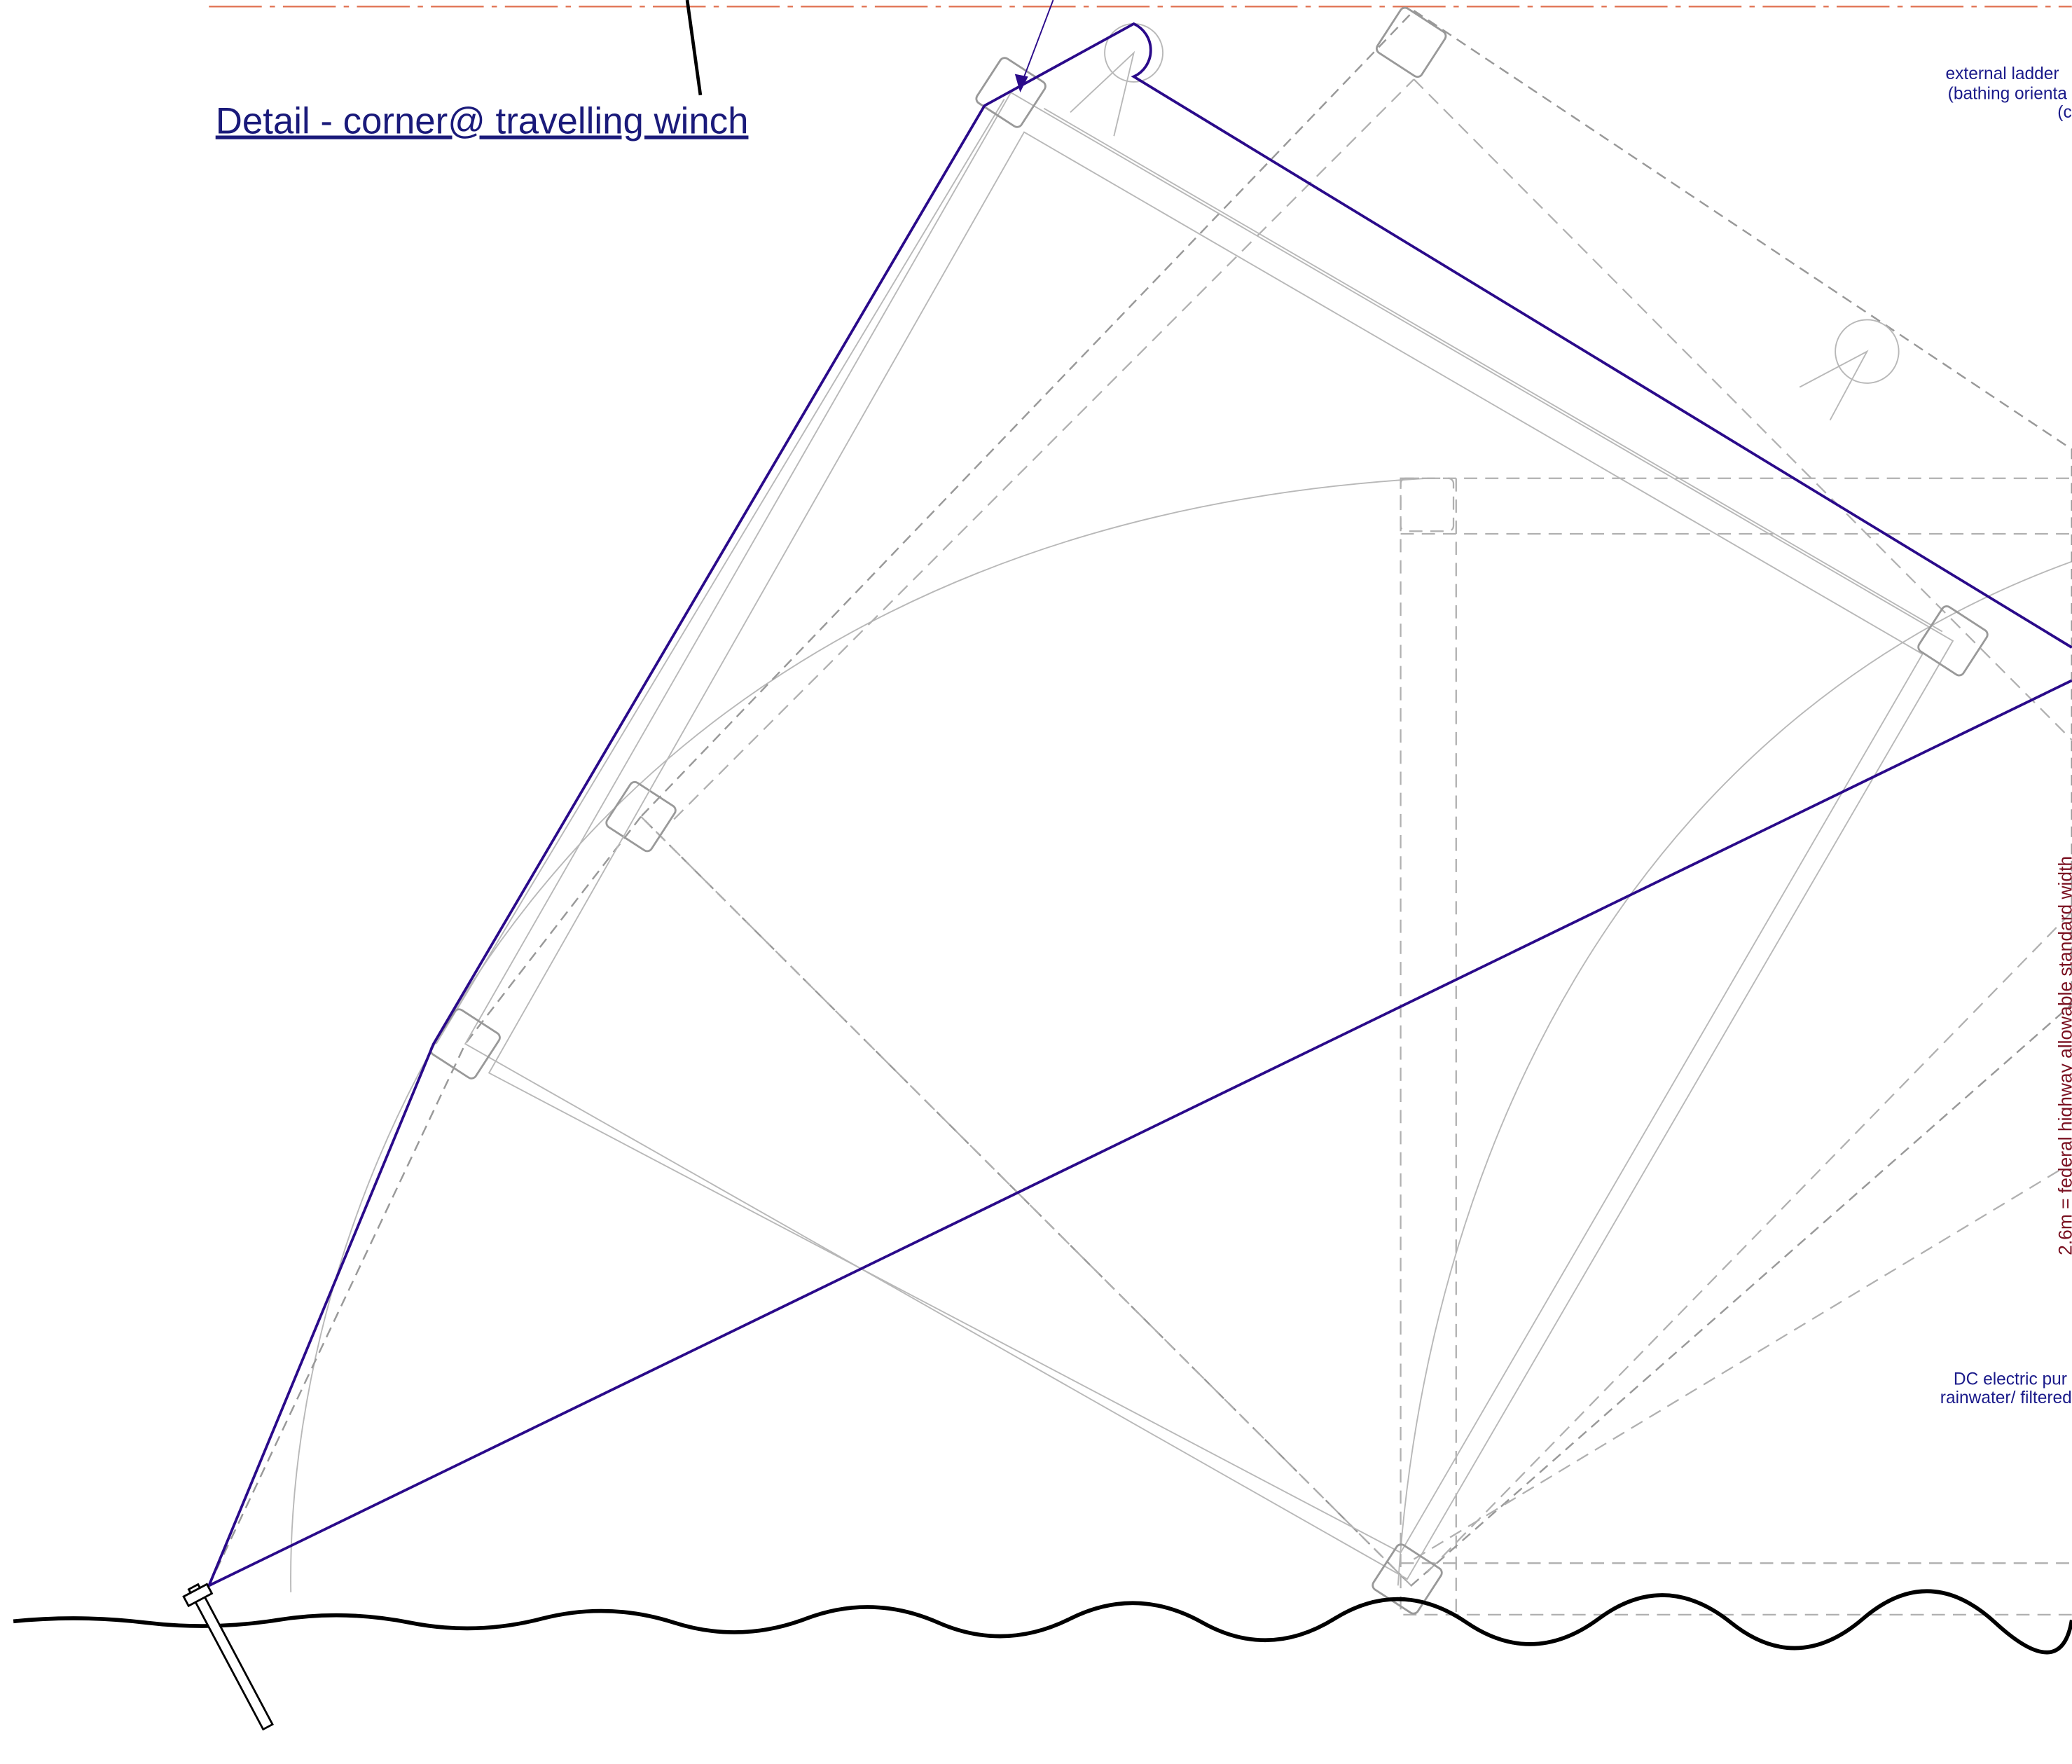 The width and height of the screenshot is (2072, 1764). What do you see at coordinates (1037, 44) in the screenshot?
I see `pointer` at bounding box center [1037, 44].